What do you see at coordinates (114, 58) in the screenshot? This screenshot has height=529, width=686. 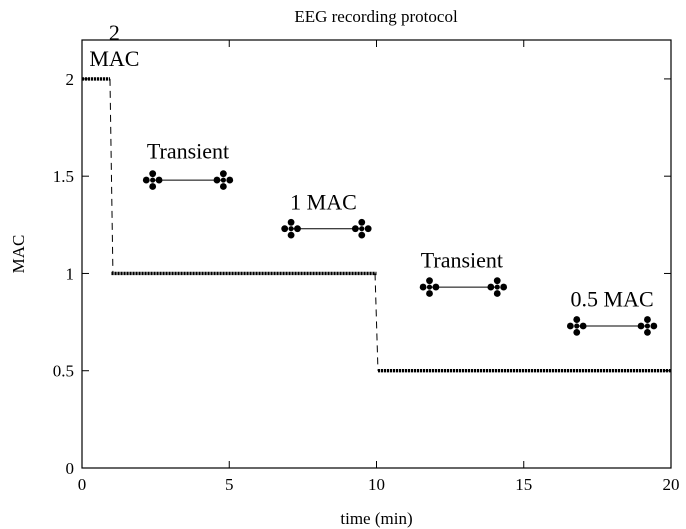 I see `phase-annotation: MAC` at bounding box center [114, 58].